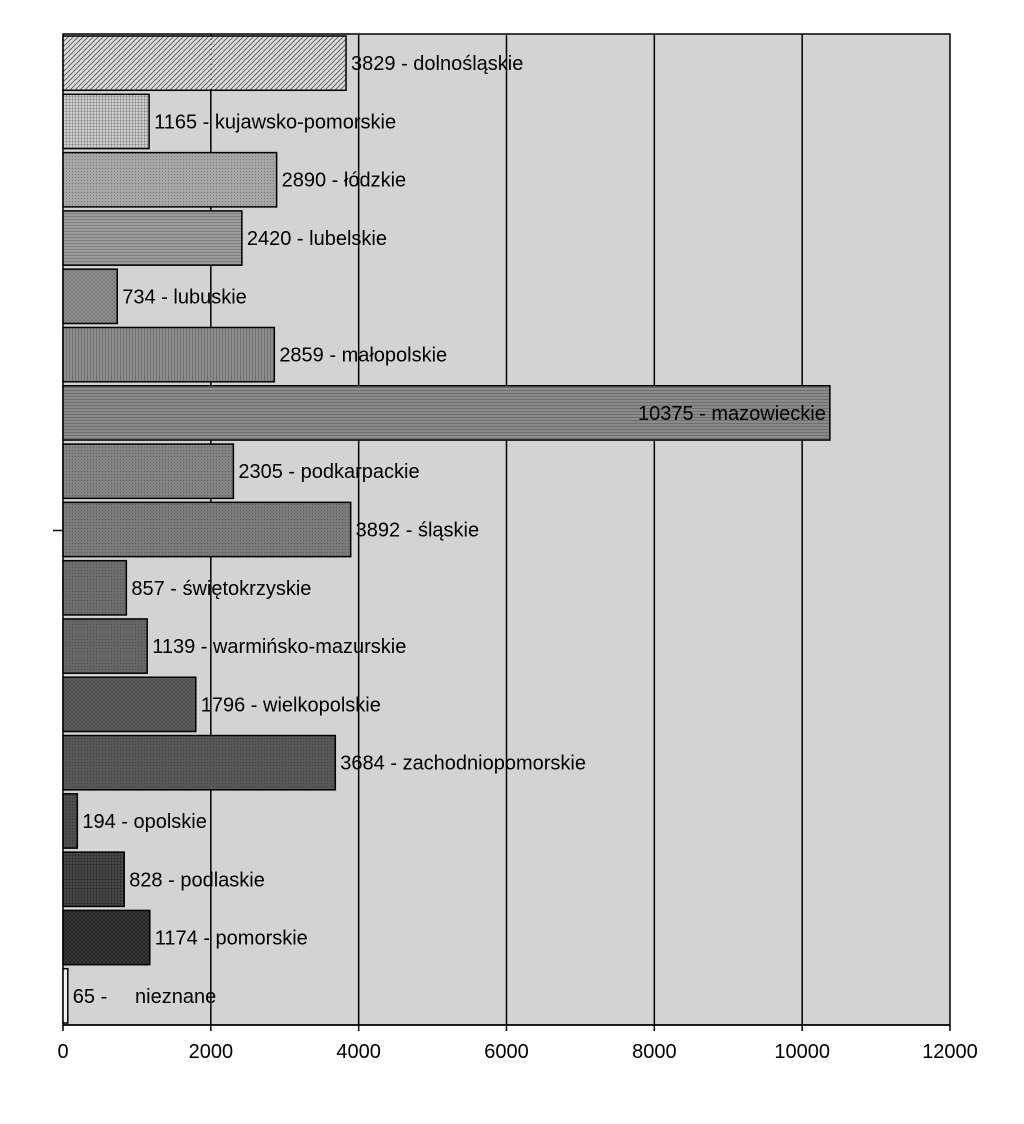 This screenshot has height=1124, width=1024. What do you see at coordinates (358, 1052) in the screenshot?
I see `x-tick-label: 4000` at bounding box center [358, 1052].